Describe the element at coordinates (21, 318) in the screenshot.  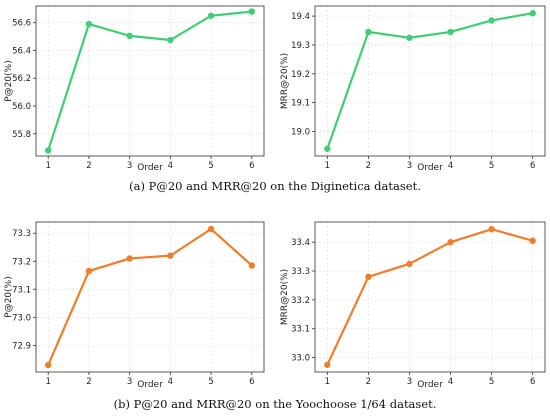
I see `y-tick-label: 73.0` at that location.